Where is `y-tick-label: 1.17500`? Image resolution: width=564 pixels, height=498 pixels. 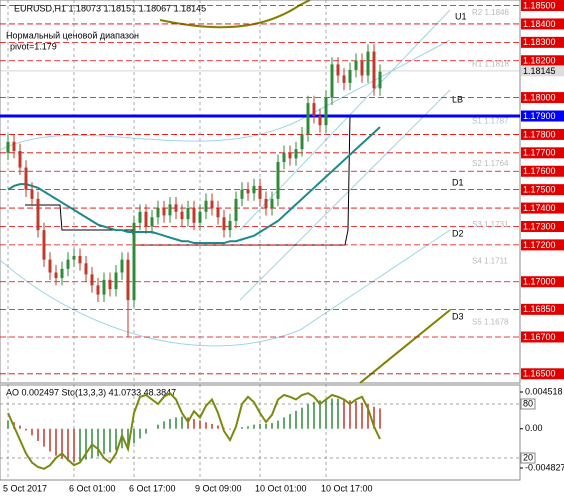
y-tick-label: 1.17500 is located at coordinates (539, 190).